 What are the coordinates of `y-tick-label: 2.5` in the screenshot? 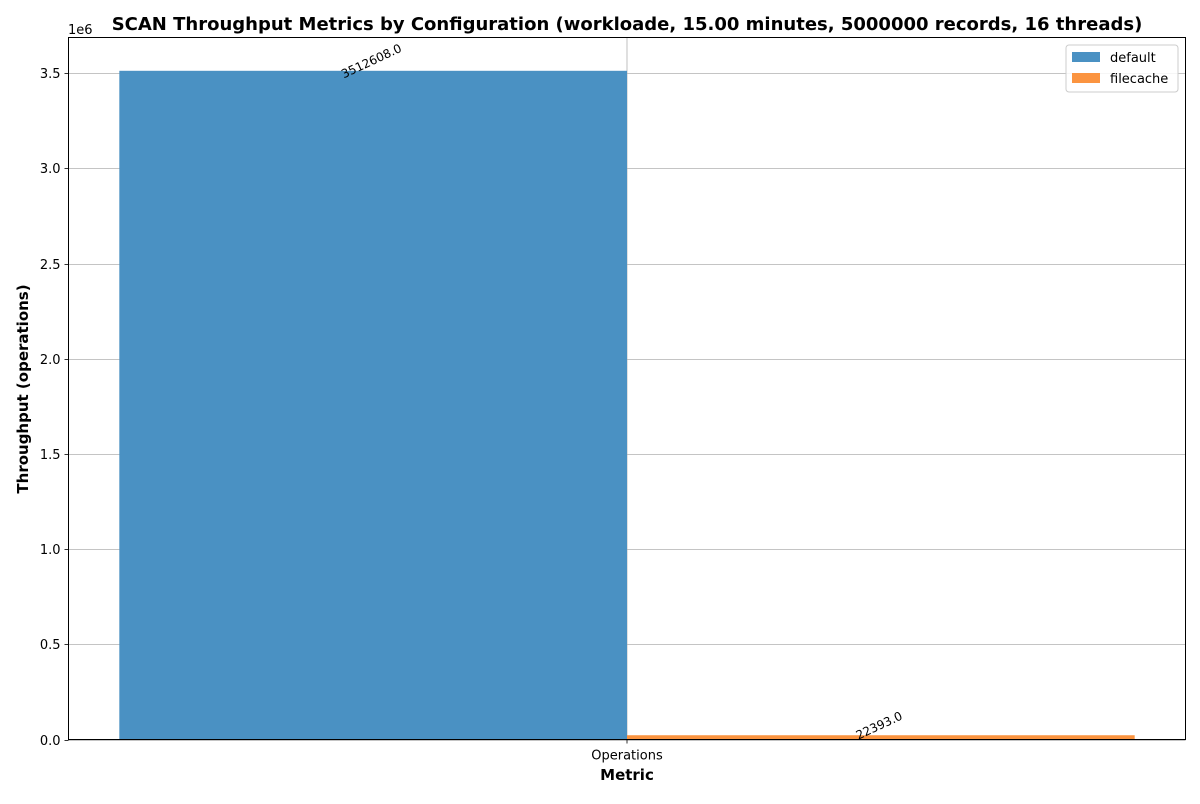 It's located at (50, 265).